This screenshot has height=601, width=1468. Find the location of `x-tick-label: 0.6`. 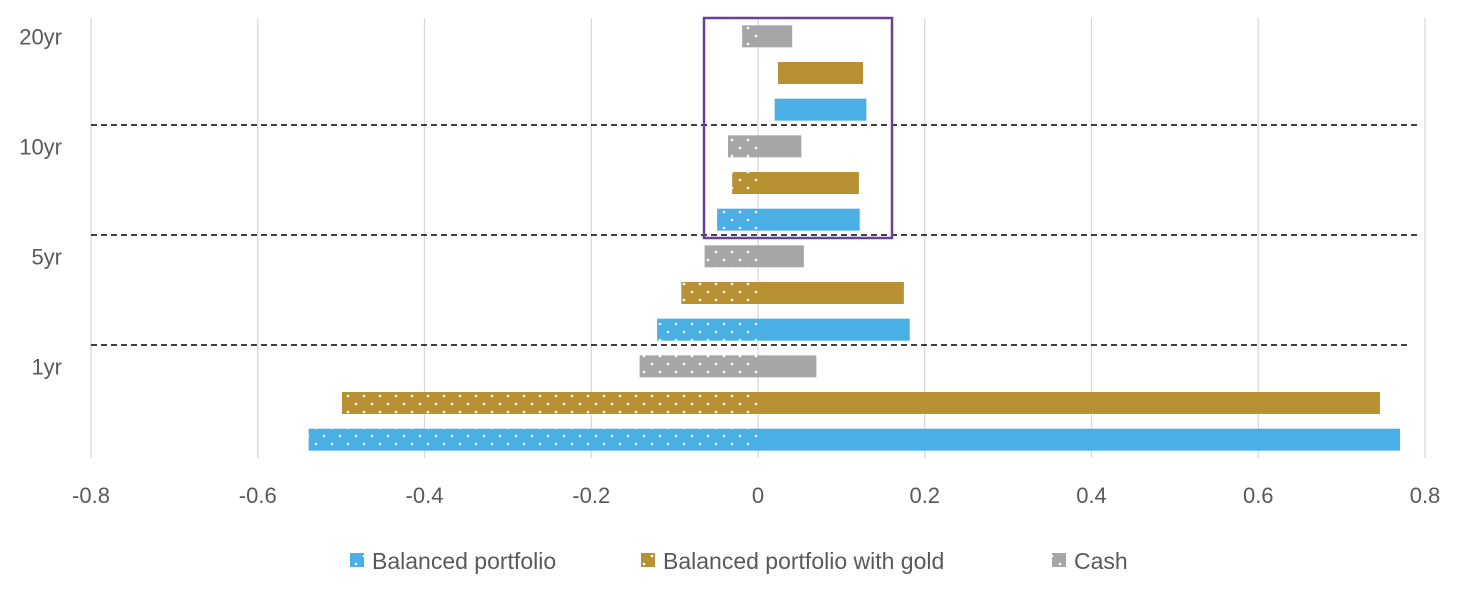

x-tick-label: 0.6 is located at coordinates (1258, 495).